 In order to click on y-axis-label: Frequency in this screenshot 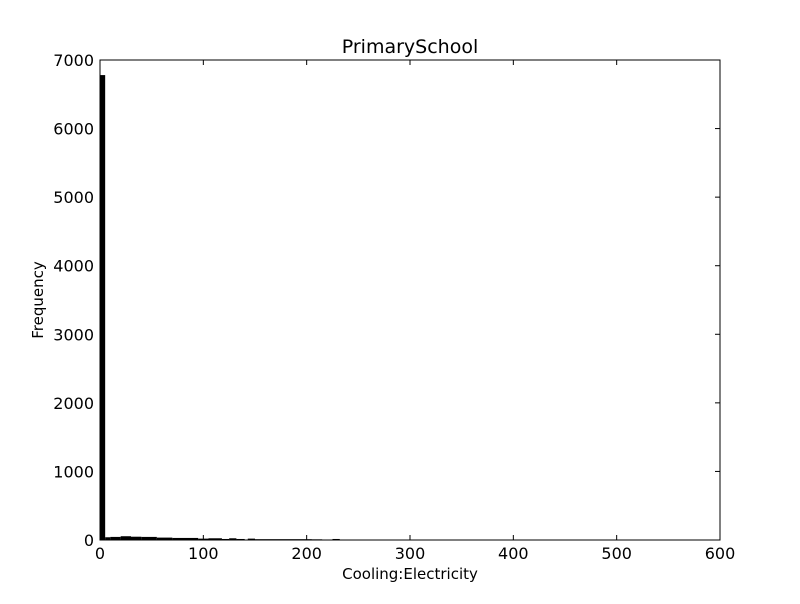, I will do `click(38, 300)`.